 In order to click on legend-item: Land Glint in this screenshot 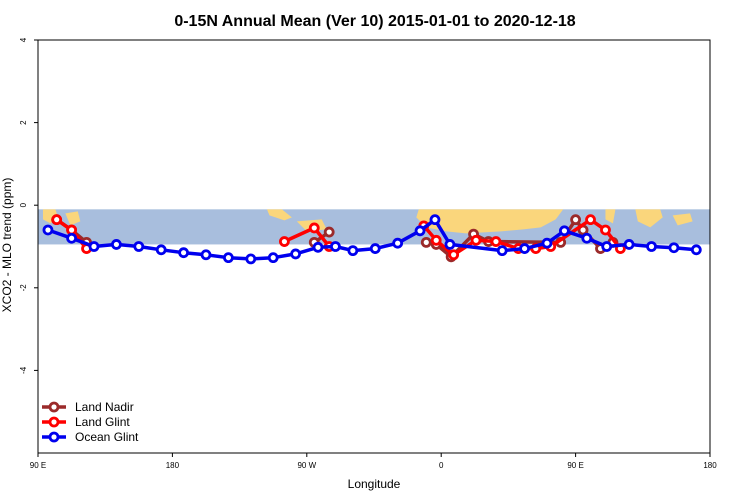, I will do `click(86, 422)`.